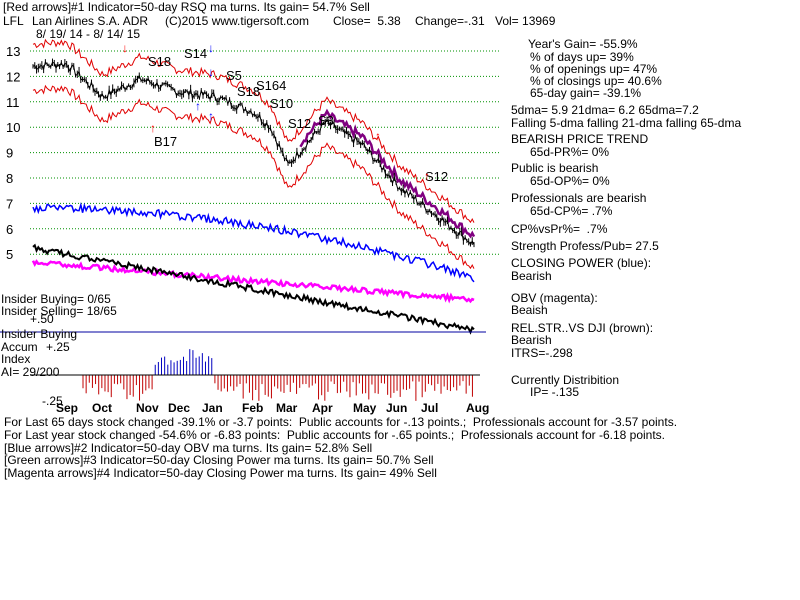  Describe the element at coordinates (594, 69) in the screenshot. I see `openings-up: % of openings up= 47%` at that location.